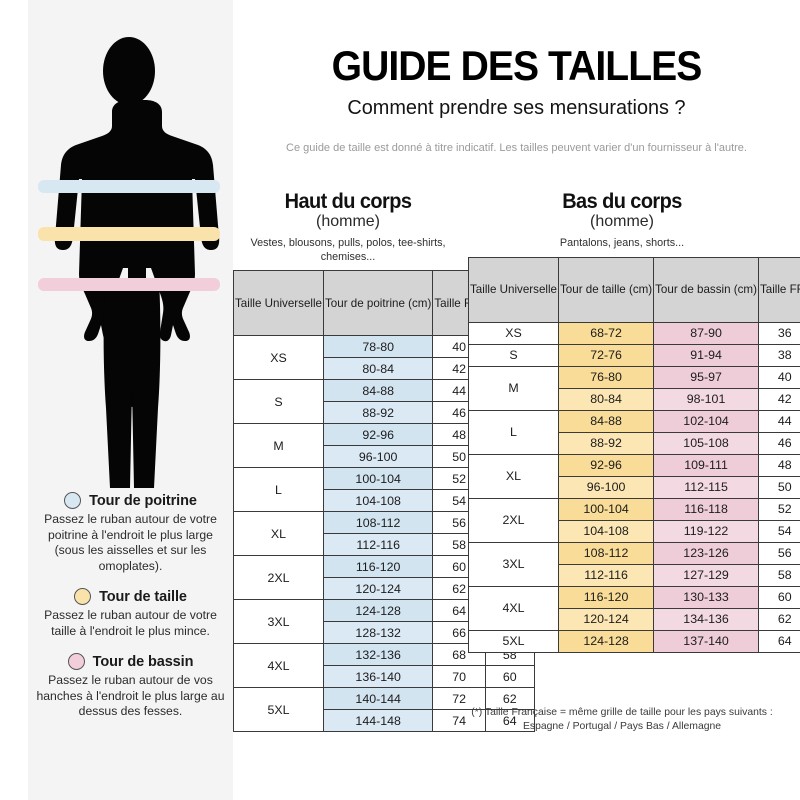  What do you see at coordinates (706, 377) in the screenshot?
I see `measure-cell: 95-97` at bounding box center [706, 377].